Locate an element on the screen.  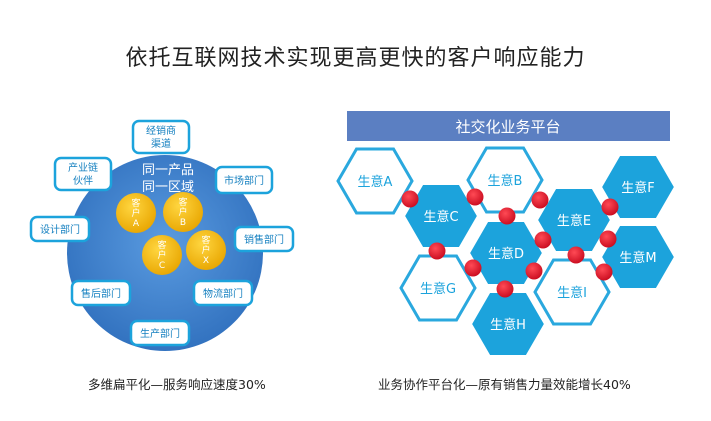
hexagon-node: 生意D is located at coordinates (506, 253).